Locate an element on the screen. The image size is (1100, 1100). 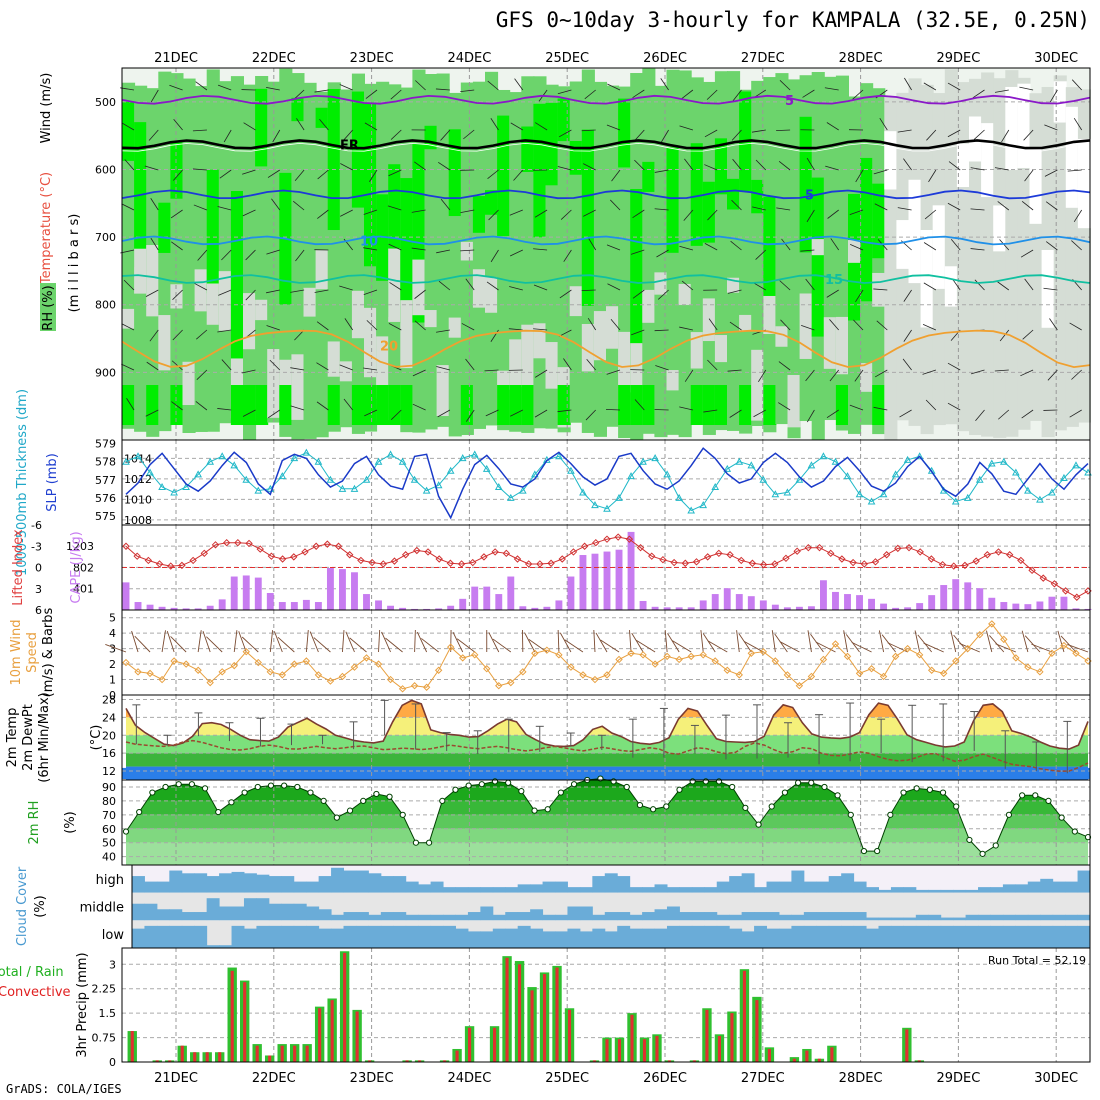
bottom-date-label: 28DEC is located at coordinates (861, 1078).